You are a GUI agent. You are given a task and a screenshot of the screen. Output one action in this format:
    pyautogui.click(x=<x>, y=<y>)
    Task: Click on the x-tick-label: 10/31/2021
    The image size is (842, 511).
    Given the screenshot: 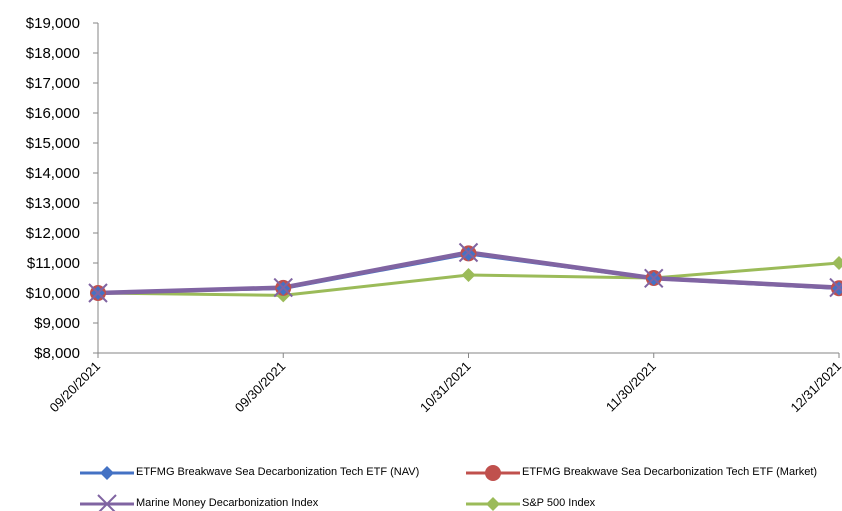 What is the action you would take?
    pyautogui.click(x=445, y=387)
    